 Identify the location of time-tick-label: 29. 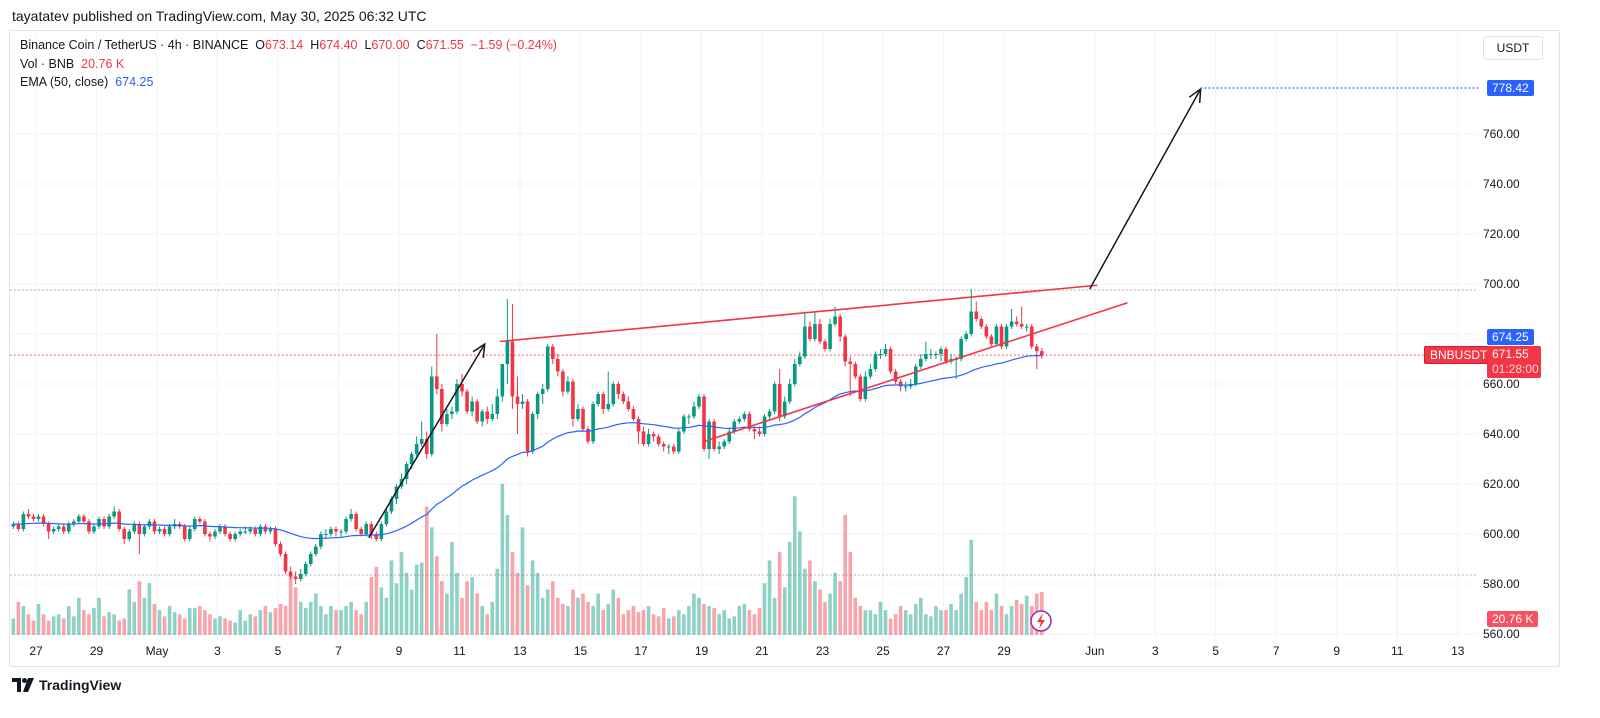
(97, 651).